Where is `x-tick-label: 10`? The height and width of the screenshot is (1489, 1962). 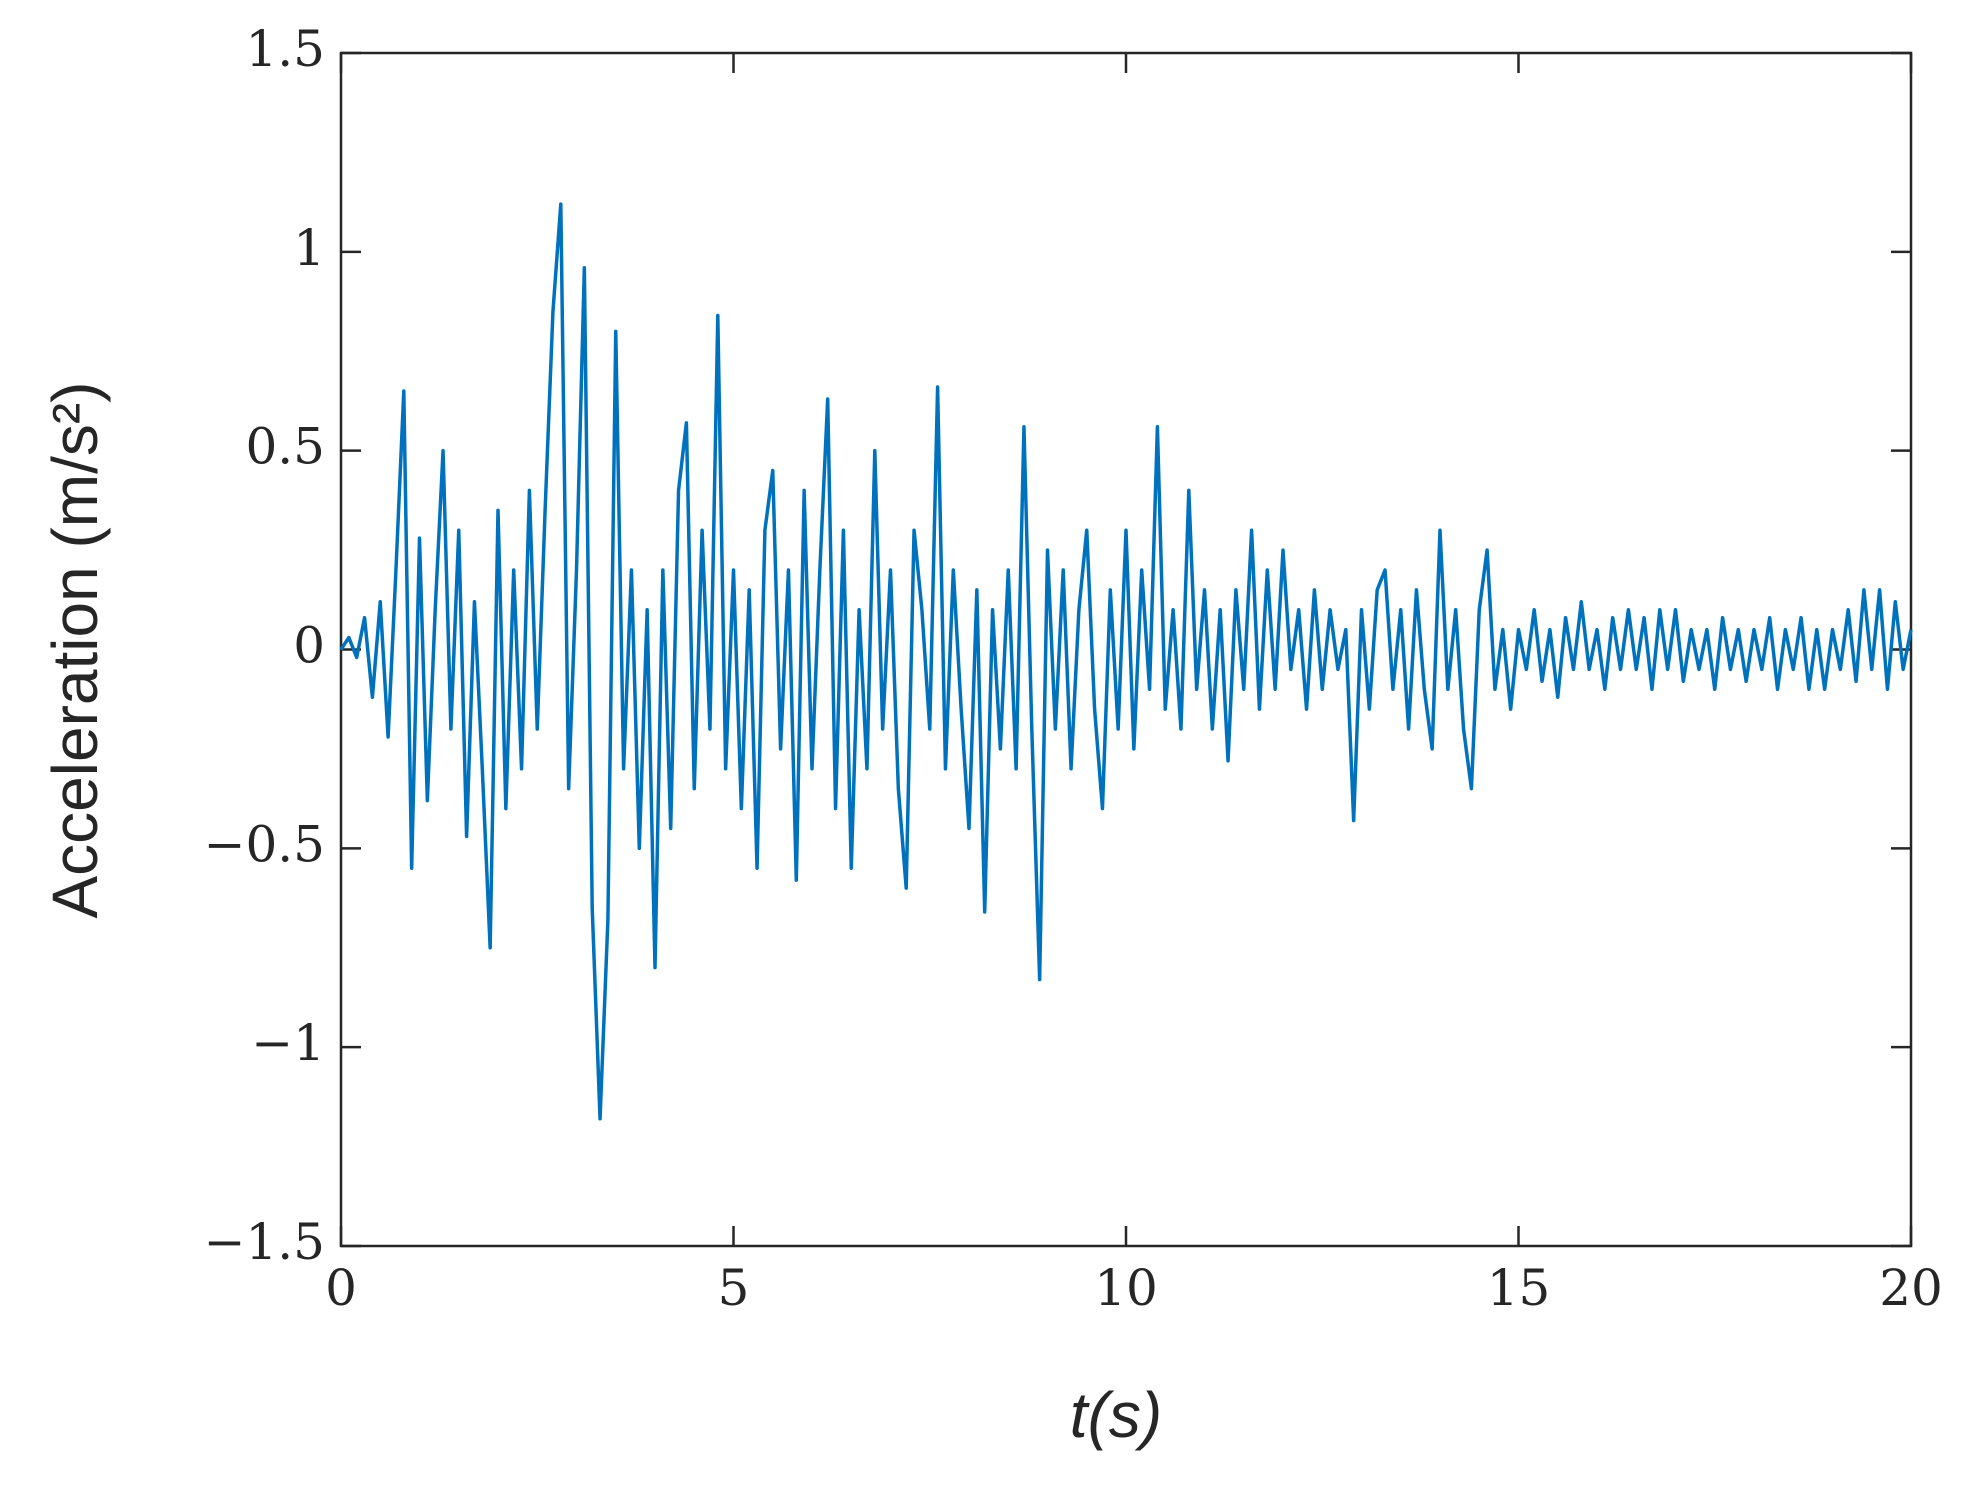
x-tick-label: 10 is located at coordinates (1126, 1288).